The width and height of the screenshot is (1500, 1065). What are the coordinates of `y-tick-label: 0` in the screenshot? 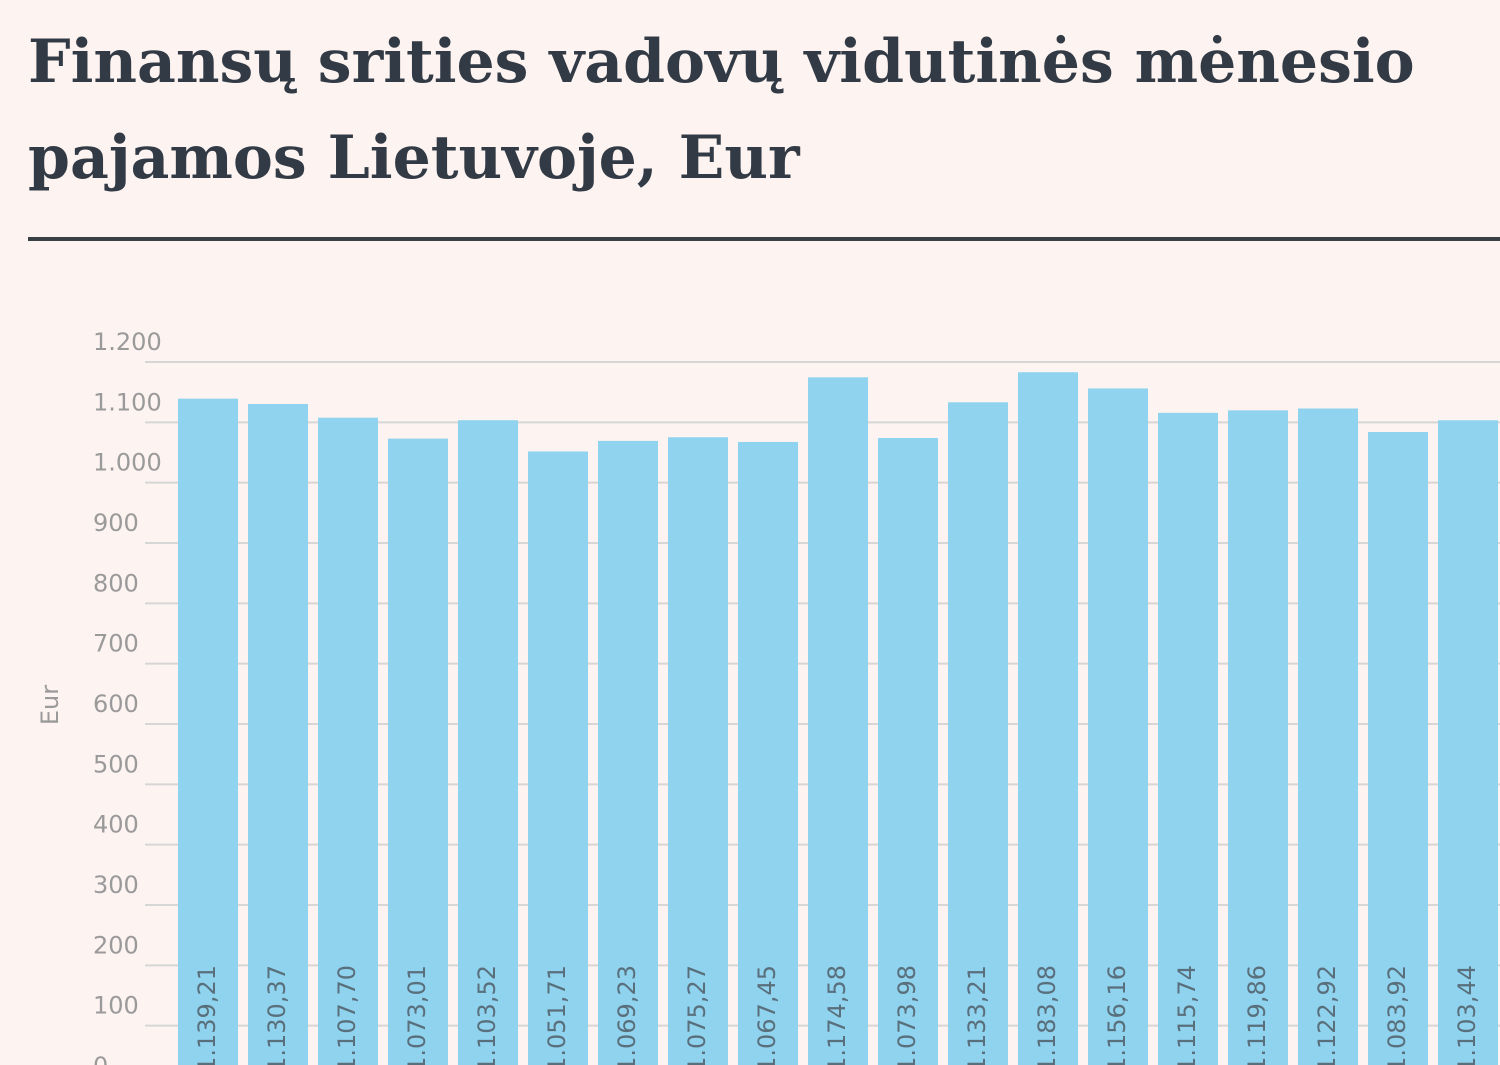 It's located at (100, 1058).